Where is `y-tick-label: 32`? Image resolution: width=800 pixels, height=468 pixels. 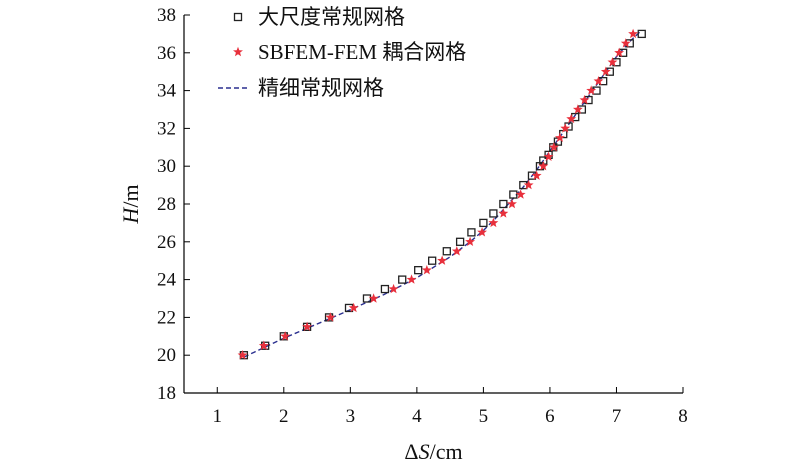 y-tick-label: 32 is located at coordinates (166, 128).